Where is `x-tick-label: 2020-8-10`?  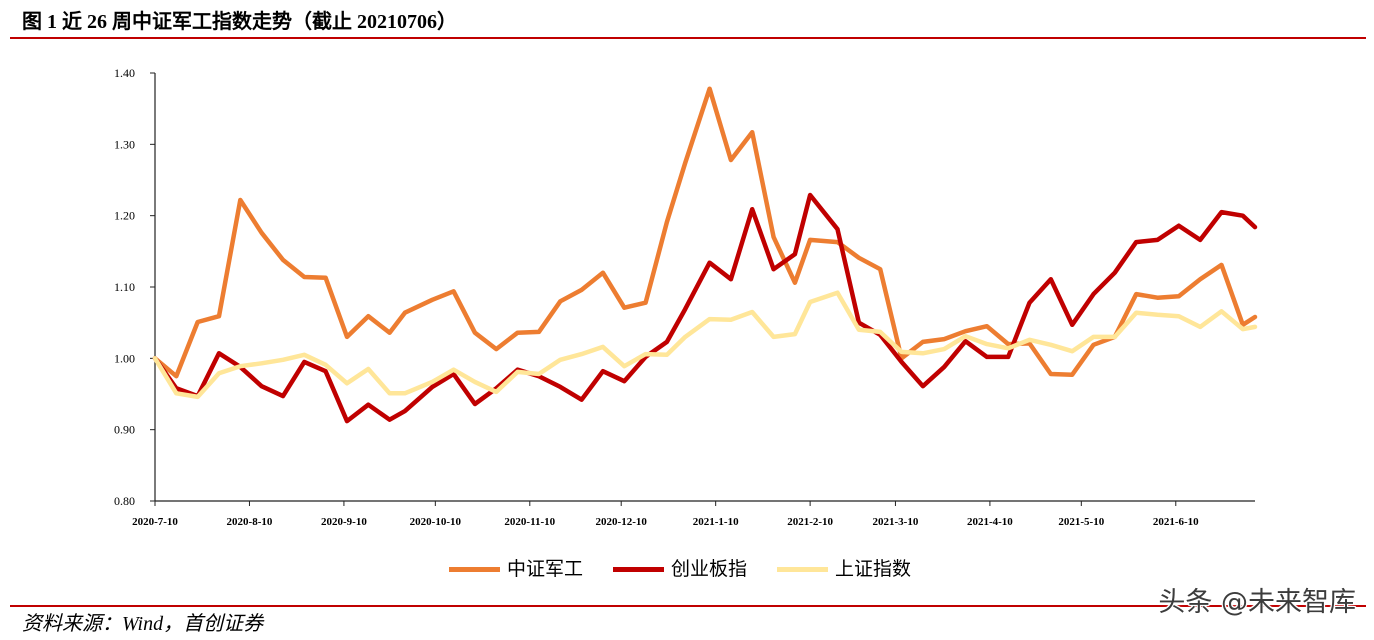
x-tick-label: 2020-8-10 is located at coordinates (250, 522).